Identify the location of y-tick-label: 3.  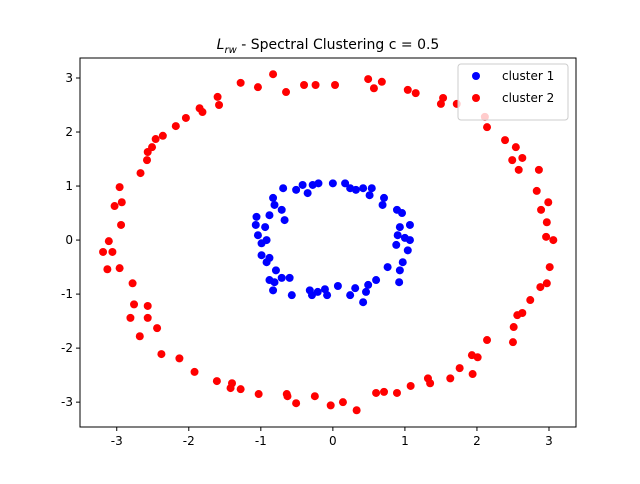
(69, 78).